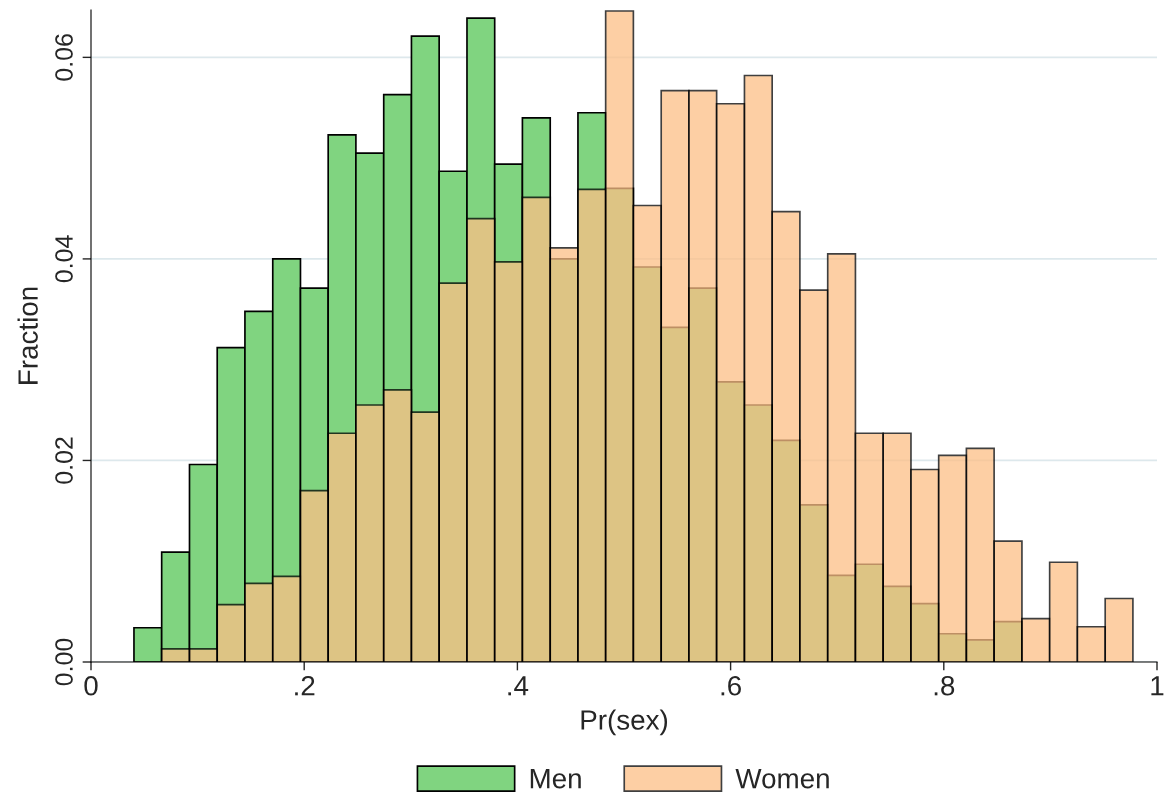  I want to click on x-tick-label: .4, so click(518, 686).